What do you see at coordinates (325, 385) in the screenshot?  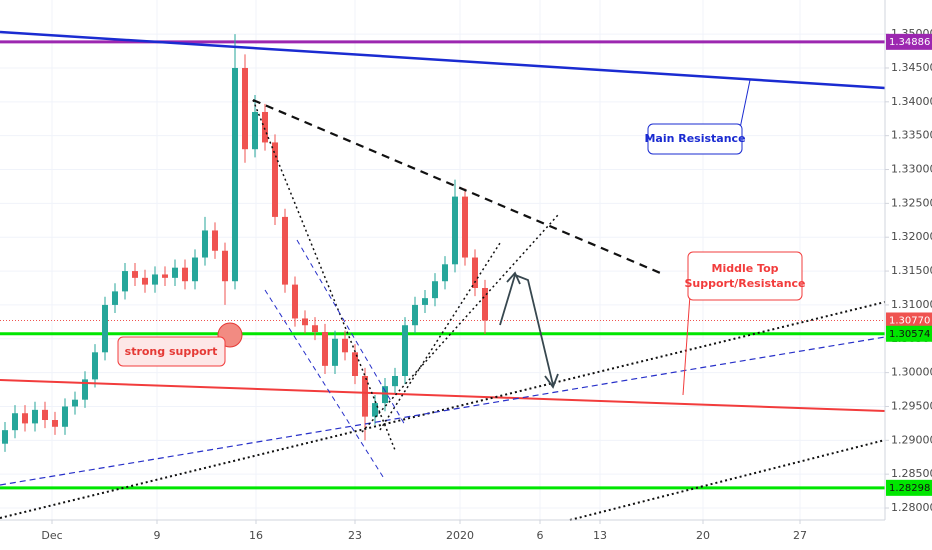 I see `channel-dashed` at bounding box center [325, 385].